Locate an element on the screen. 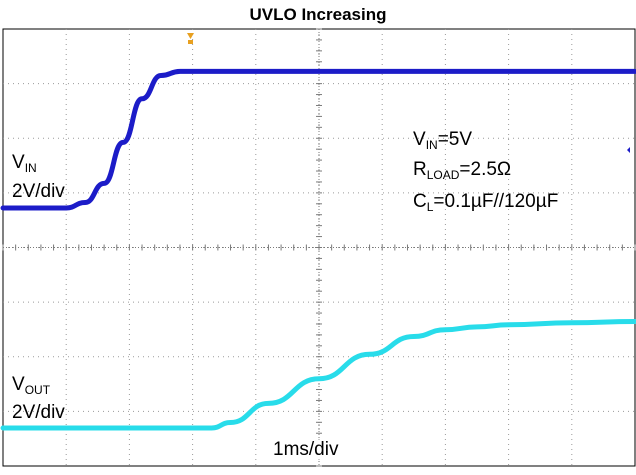  vout-channel-label: VOUT is located at coordinates (31, 385).